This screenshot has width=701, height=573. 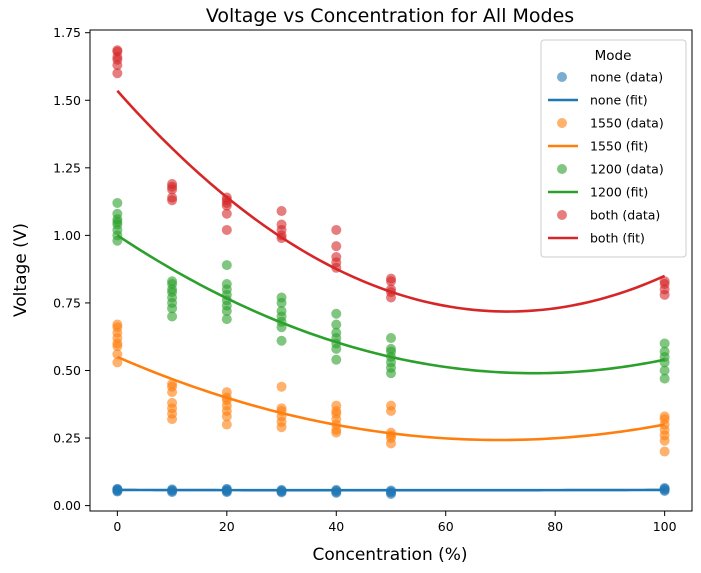 I want to click on legend-label: 1200 (data), so click(x=627, y=169).